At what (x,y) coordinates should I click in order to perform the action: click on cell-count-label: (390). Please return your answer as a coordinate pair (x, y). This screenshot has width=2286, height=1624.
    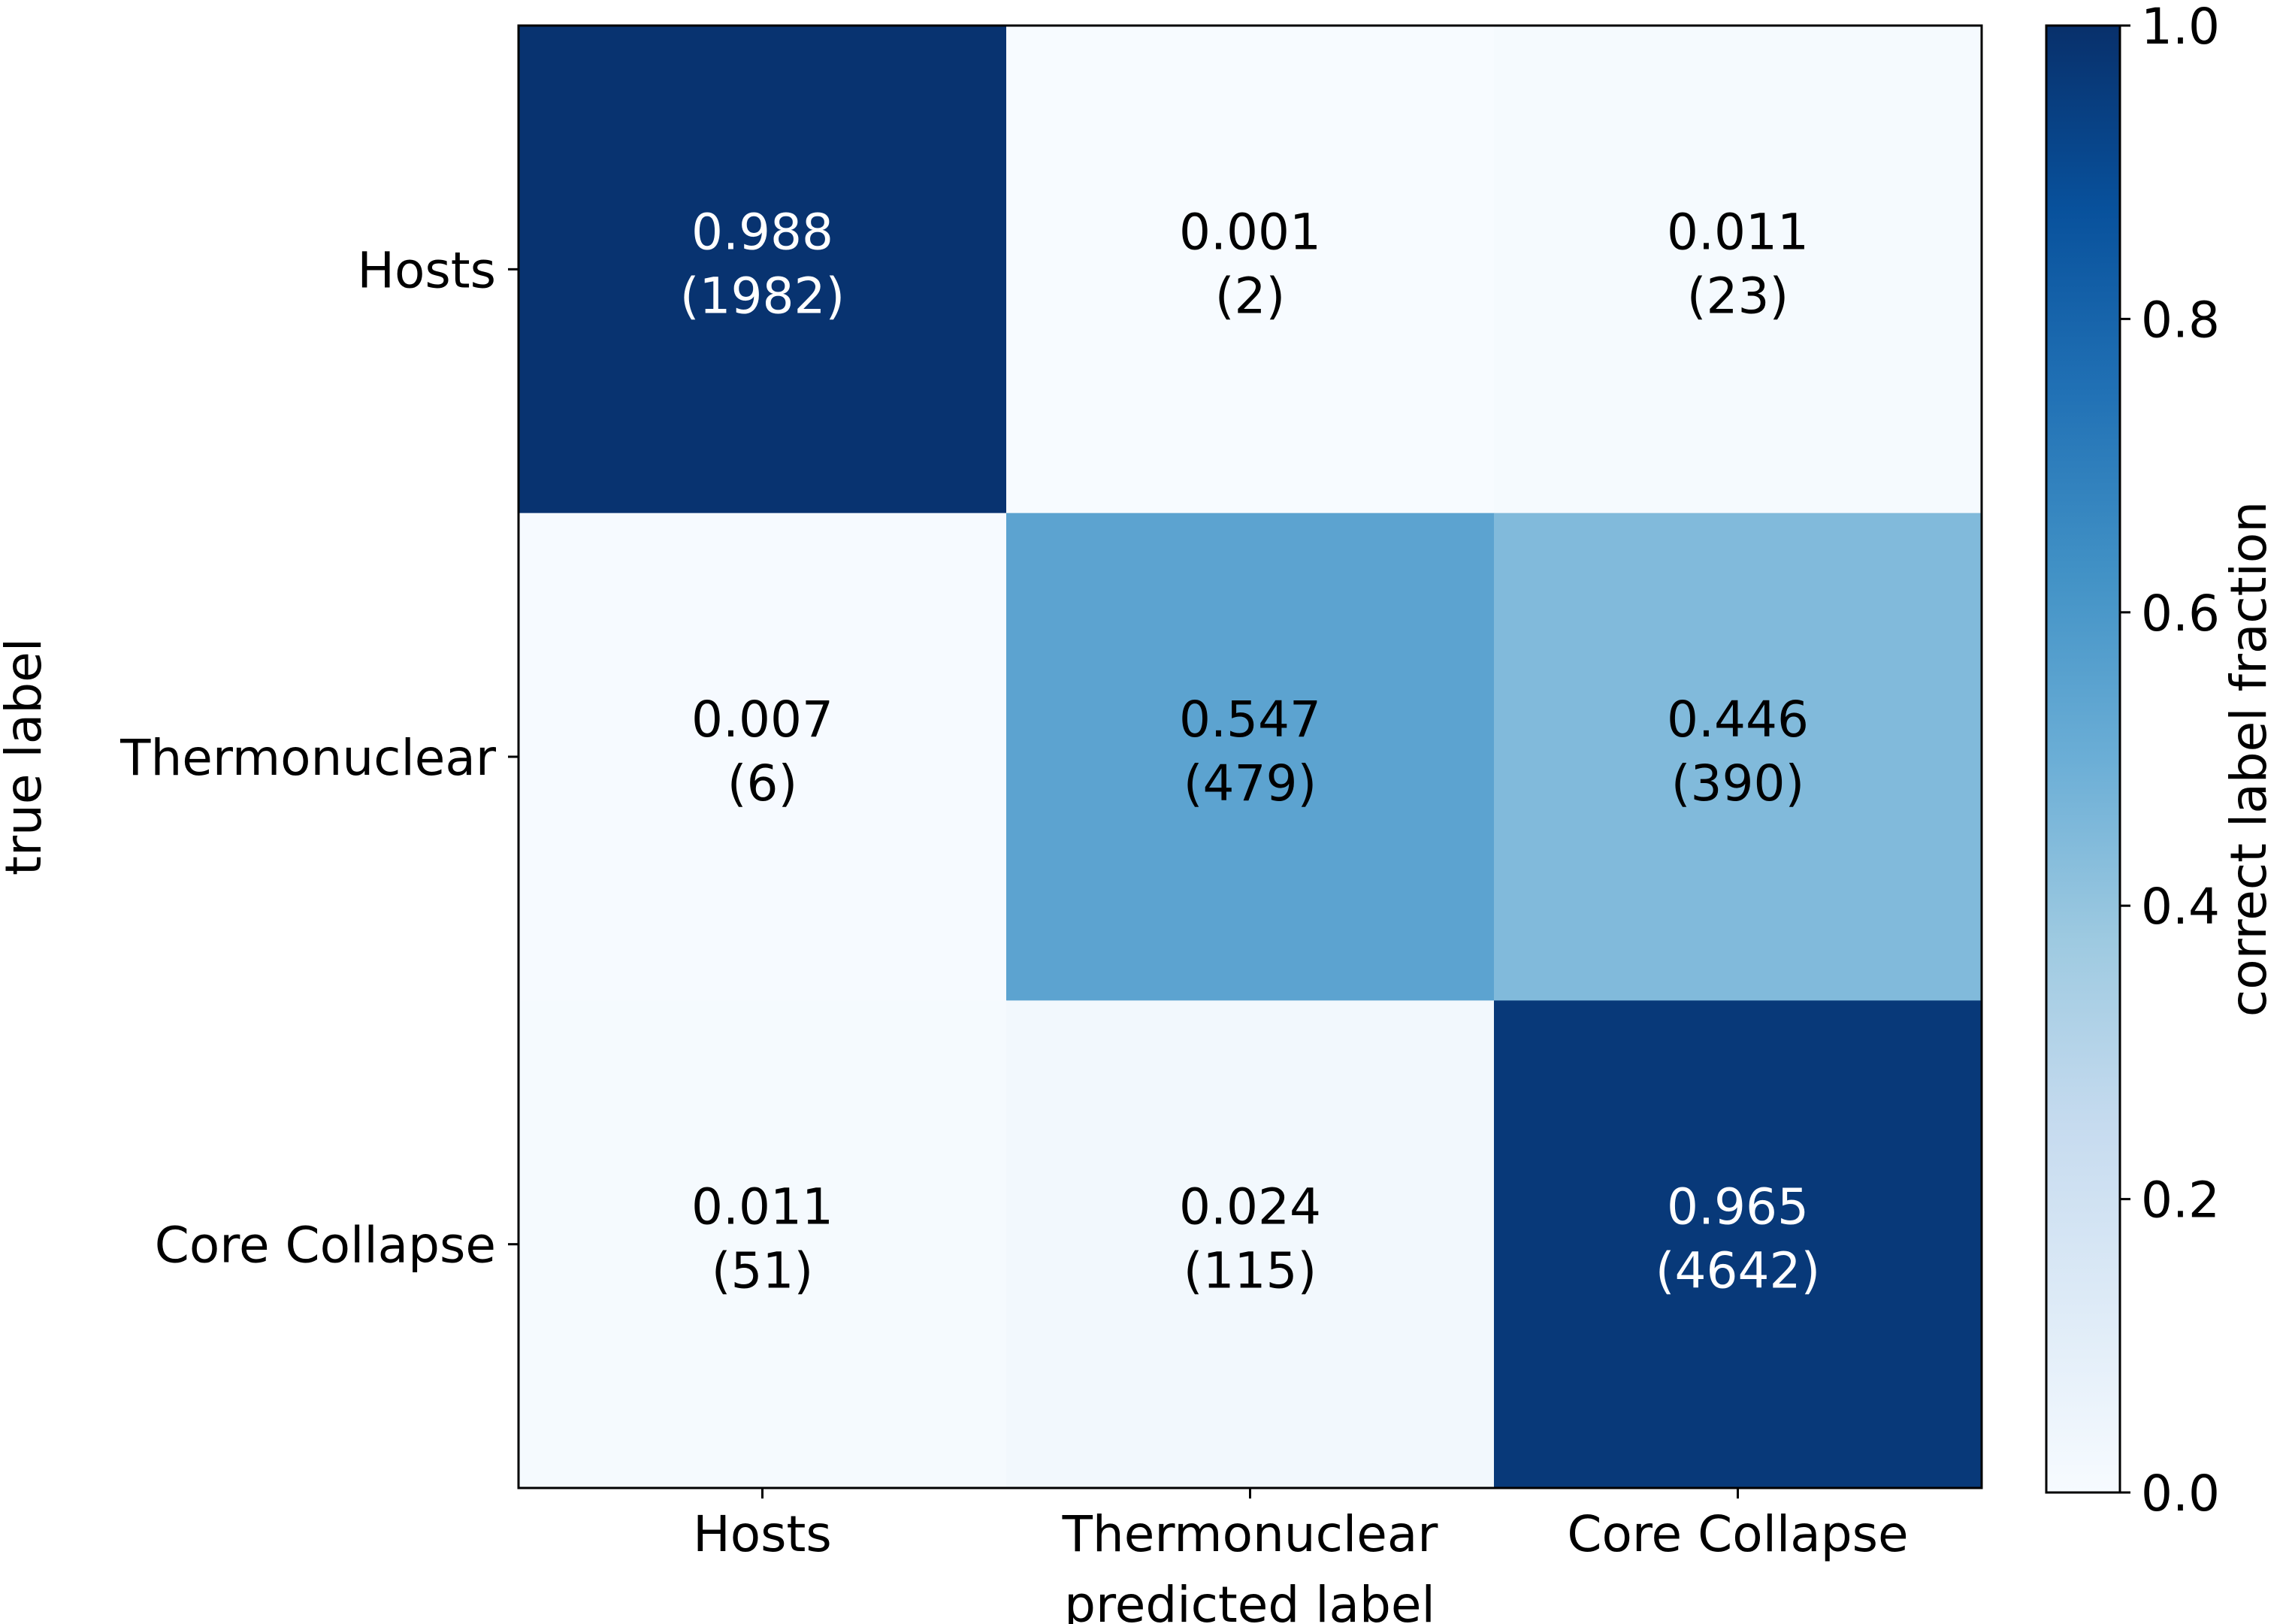
    Looking at the image, I should click on (1737, 783).